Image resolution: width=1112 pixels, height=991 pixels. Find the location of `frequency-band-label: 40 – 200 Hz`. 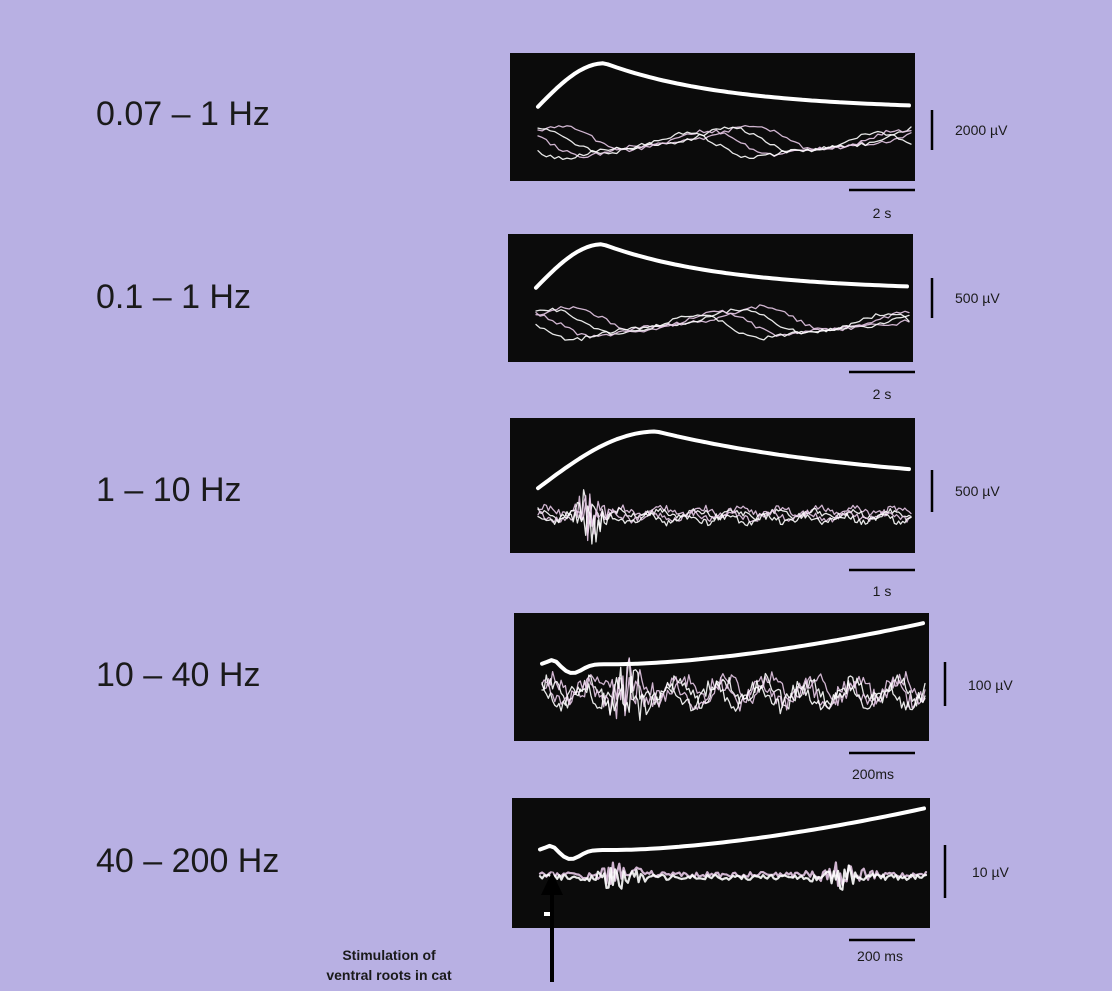

frequency-band-label: 40 – 200 Hz is located at coordinates (187, 861).